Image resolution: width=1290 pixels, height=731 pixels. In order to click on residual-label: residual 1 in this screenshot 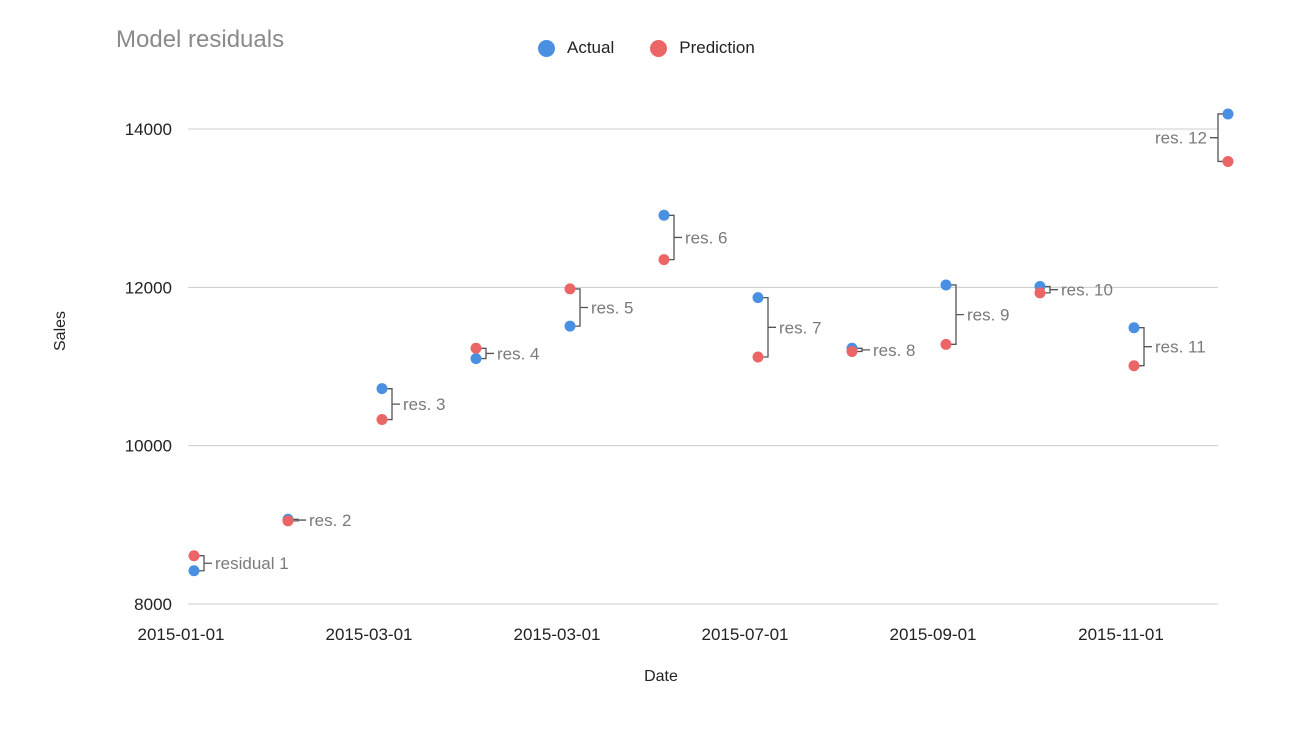, I will do `click(252, 563)`.